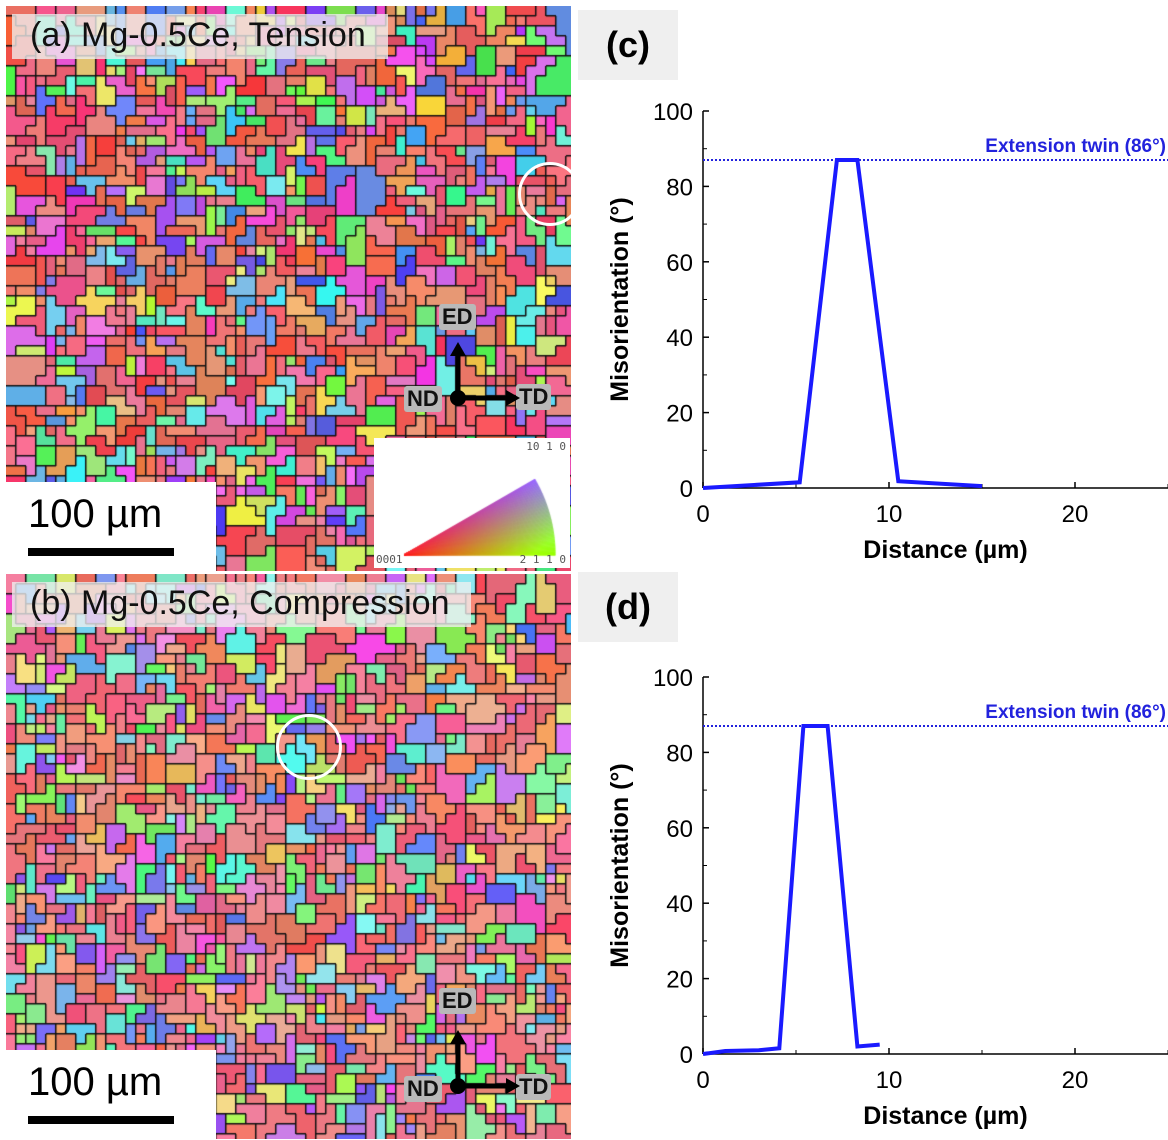 The image size is (1168, 1140). I want to click on map-title: (b) Mg-0.5Ce, Compression, so click(242, 604).